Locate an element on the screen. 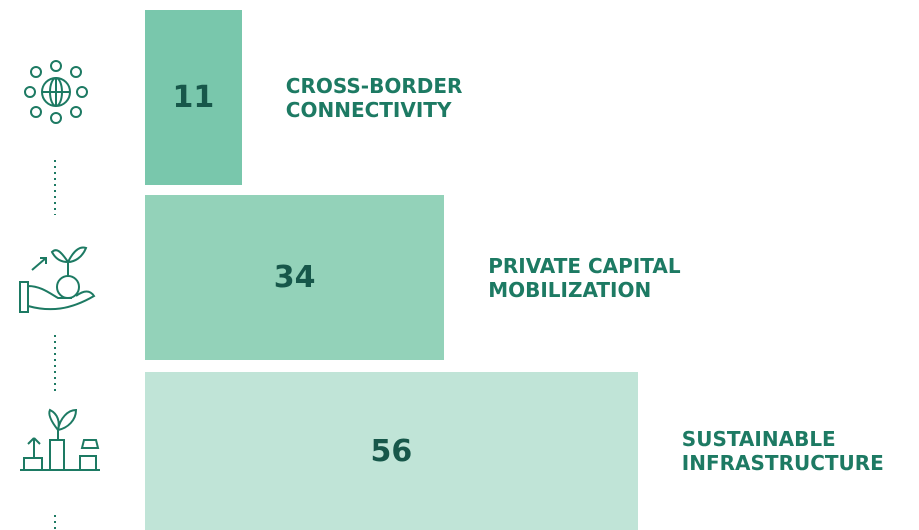  category-label: SUSTAINABLE INFRASTRUCTURE is located at coordinates (782, 451).